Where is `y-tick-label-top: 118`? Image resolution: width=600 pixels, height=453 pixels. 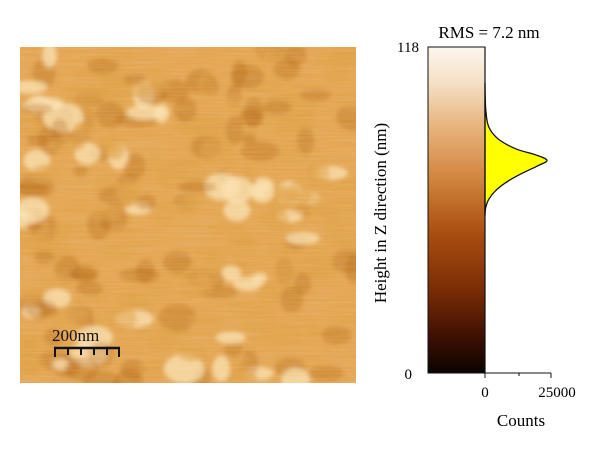
y-tick-label-top: 118 is located at coordinates (408, 48).